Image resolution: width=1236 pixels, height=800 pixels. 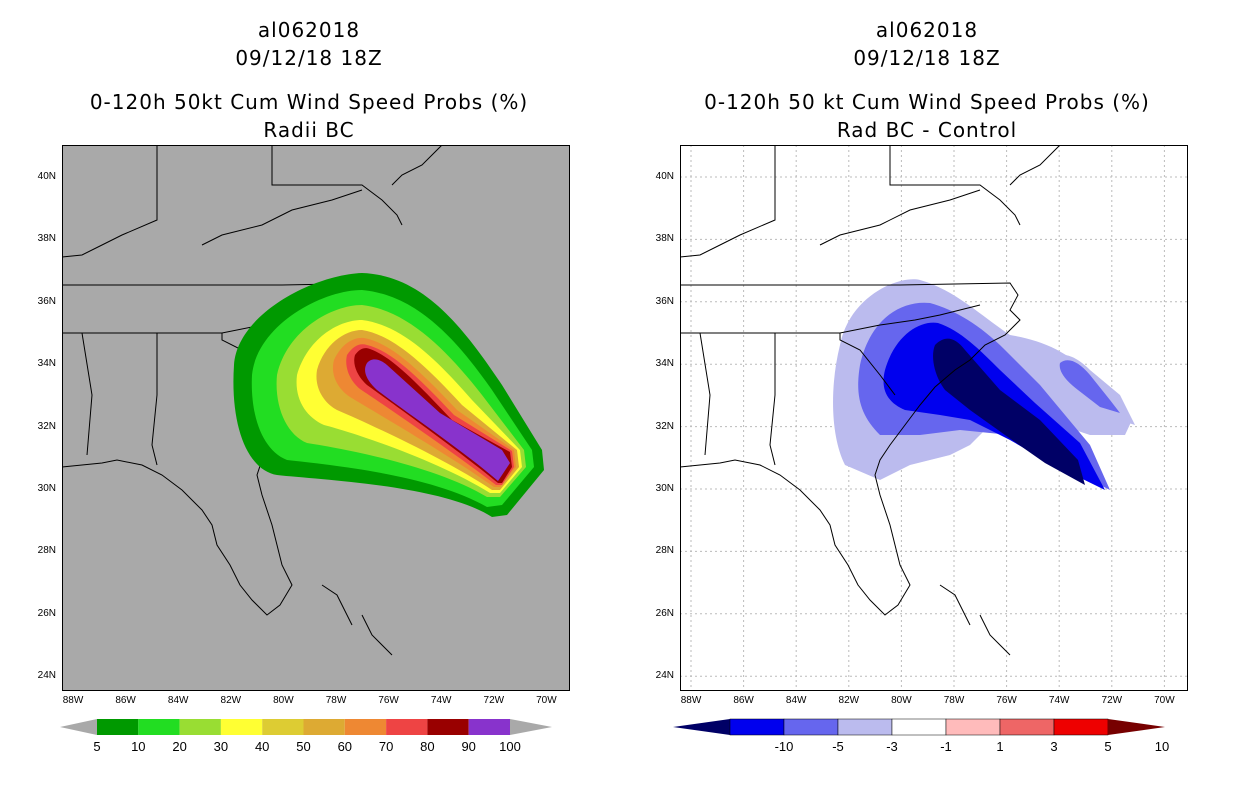 I want to click on colorbar-label: 70, so click(x=386, y=746).